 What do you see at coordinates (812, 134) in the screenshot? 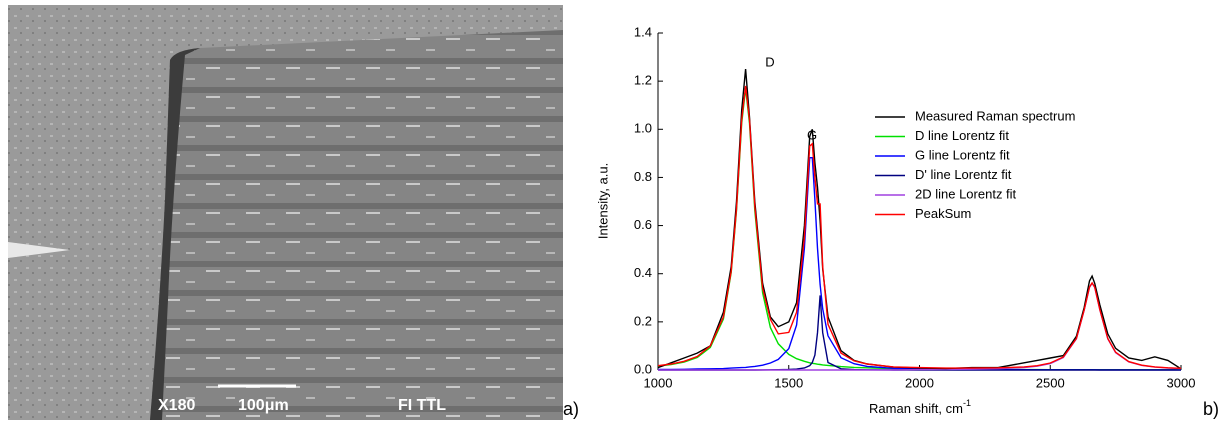
I see `peak-annotation: G` at bounding box center [812, 134].